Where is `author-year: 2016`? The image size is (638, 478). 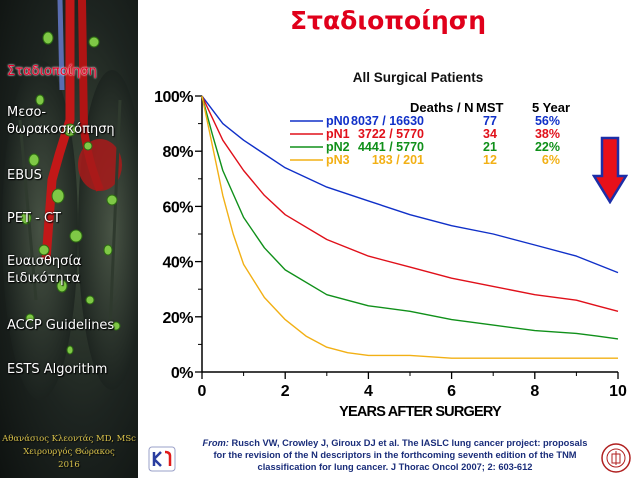 author-year: 2016 is located at coordinates (69, 465).